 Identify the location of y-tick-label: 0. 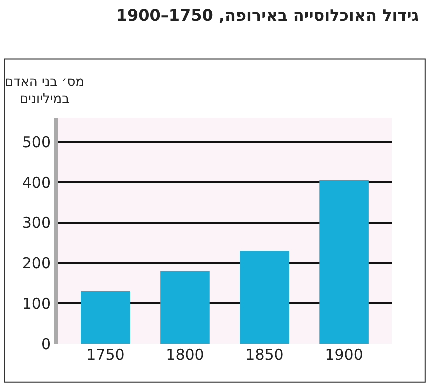
(46, 344).